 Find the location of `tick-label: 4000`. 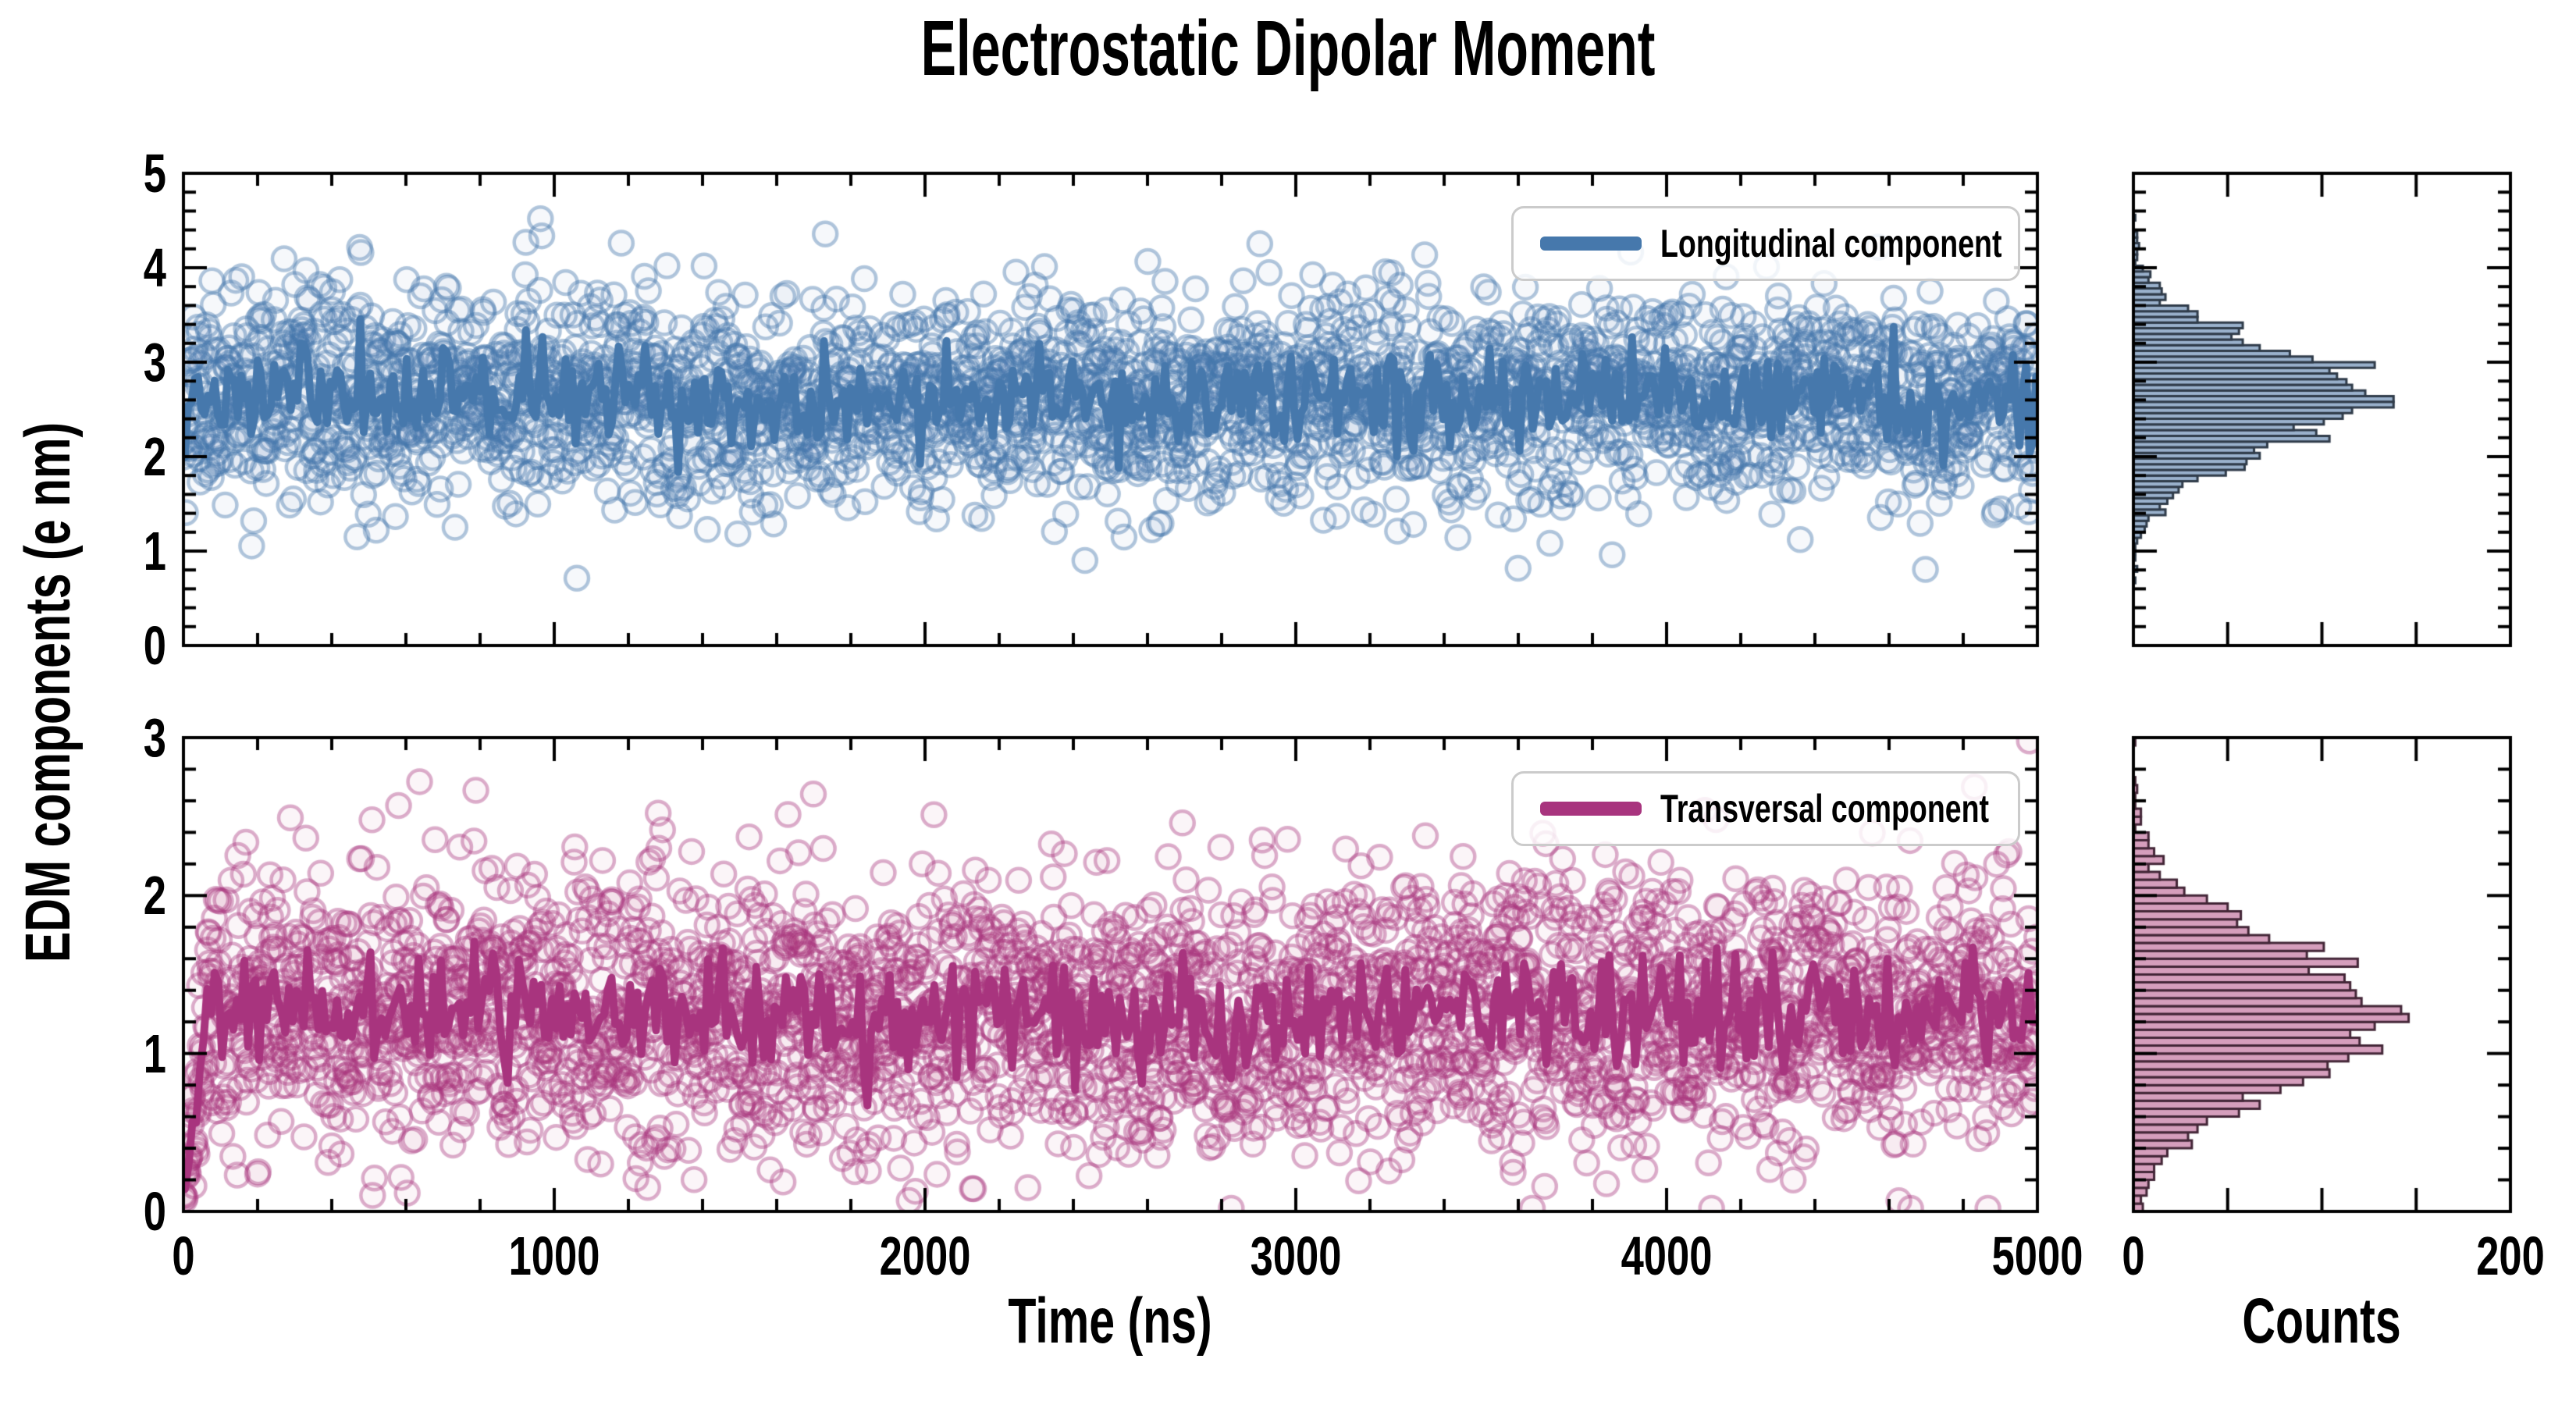

tick-label: 4000 is located at coordinates (1667, 1255).